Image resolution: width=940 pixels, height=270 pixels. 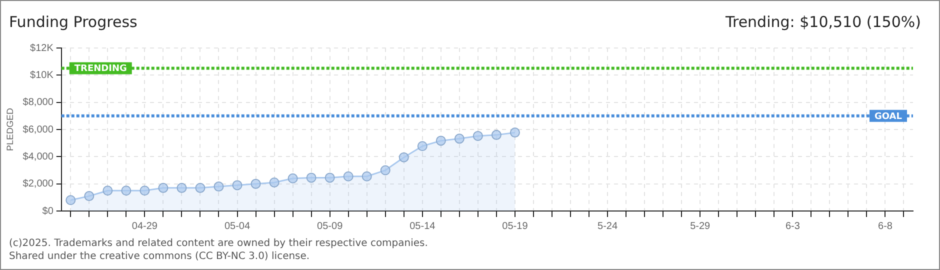 What do you see at coordinates (38, 156) in the screenshot?
I see `y-tick-label: $4,000` at bounding box center [38, 156].